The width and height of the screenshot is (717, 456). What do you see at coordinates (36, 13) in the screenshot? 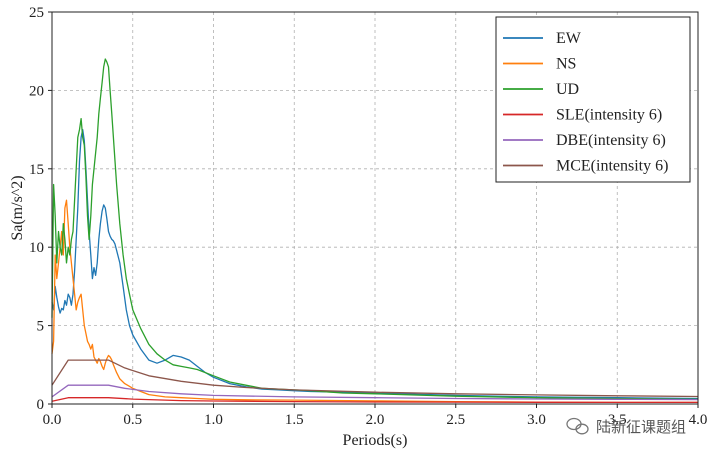
I see `y-tick-label: 25` at bounding box center [36, 13].